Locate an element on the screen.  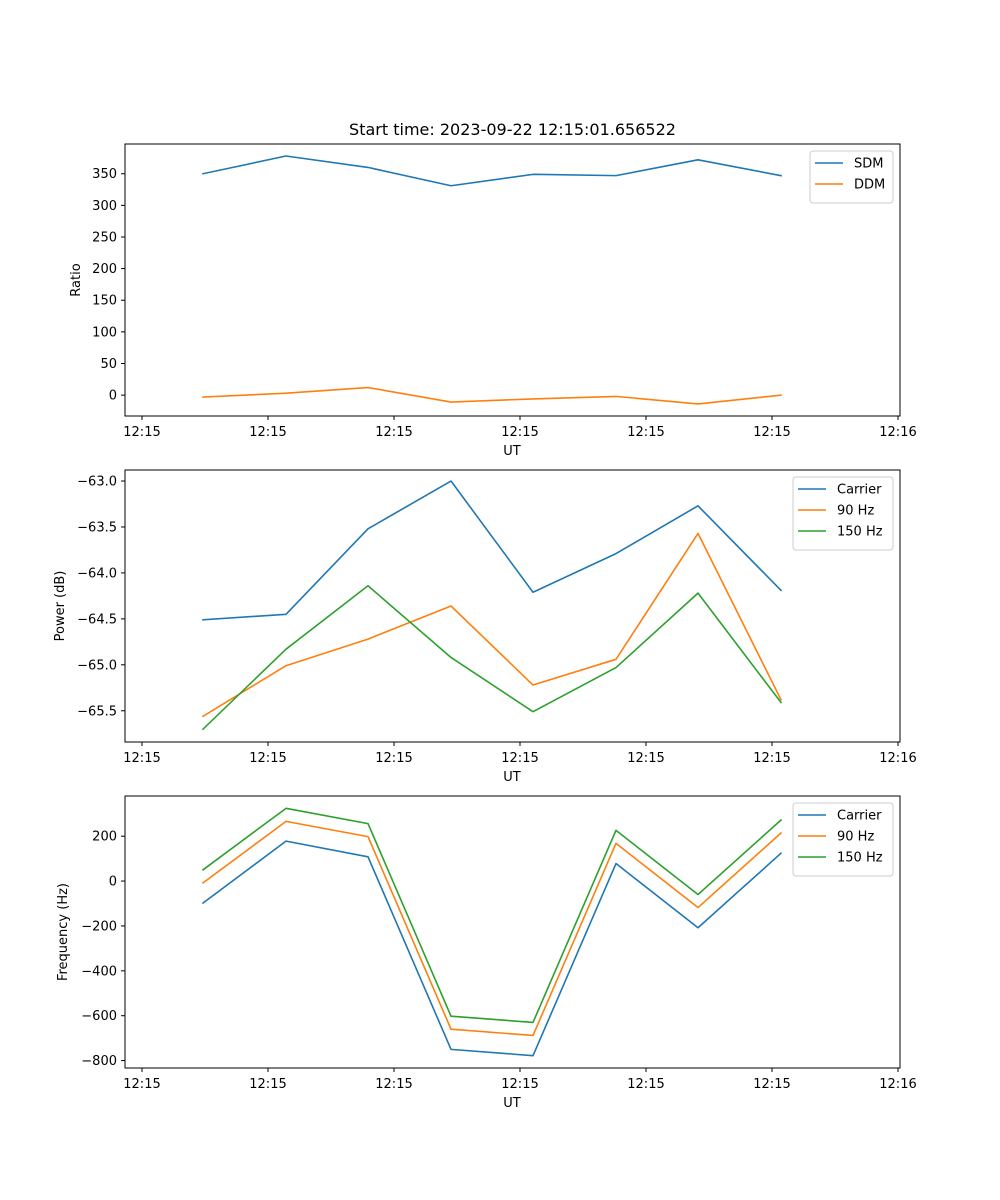
y-tick-label: −400 is located at coordinates (99, 971).